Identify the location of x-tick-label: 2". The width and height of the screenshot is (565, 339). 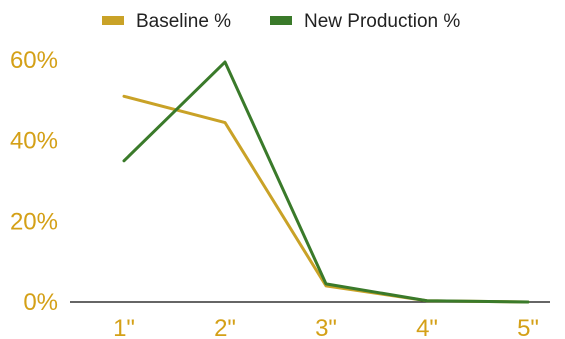
(225, 327).